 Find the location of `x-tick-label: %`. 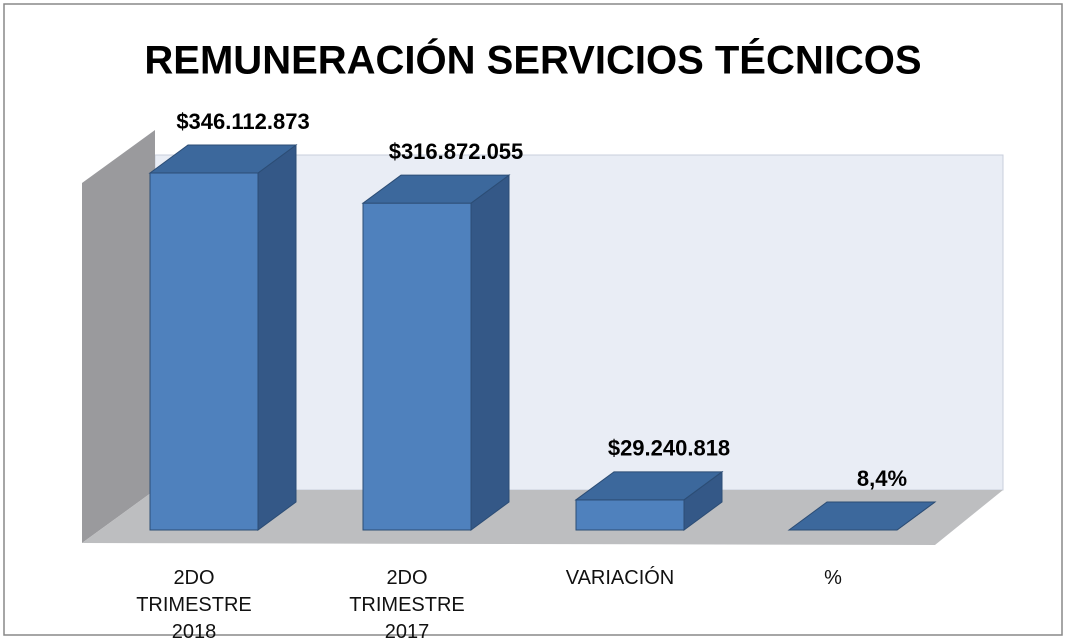

x-tick-label: % is located at coordinates (833, 578).